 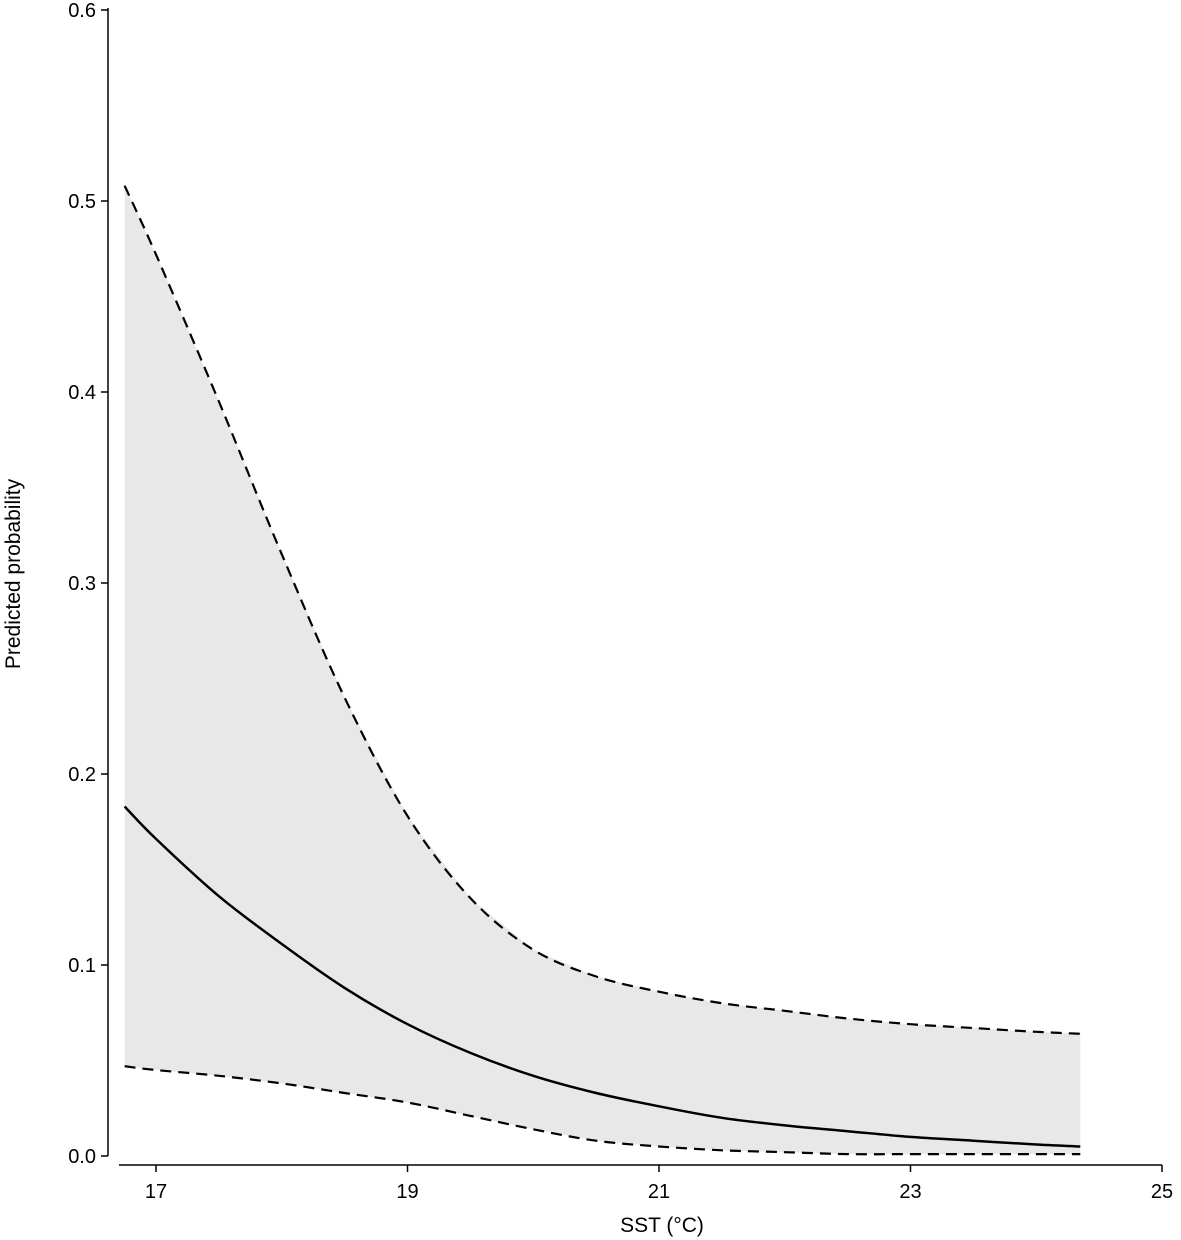 What do you see at coordinates (910, 1192) in the screenshot?
I see `x-tick-label: 23` at bounding box center [910, 1192].